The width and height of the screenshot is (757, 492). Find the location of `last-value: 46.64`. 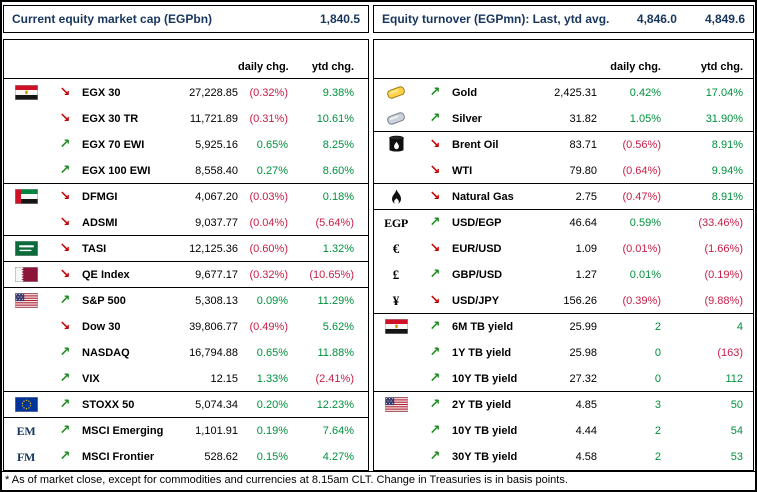

last-value: 46.64 is located at coordinates (583, 222).